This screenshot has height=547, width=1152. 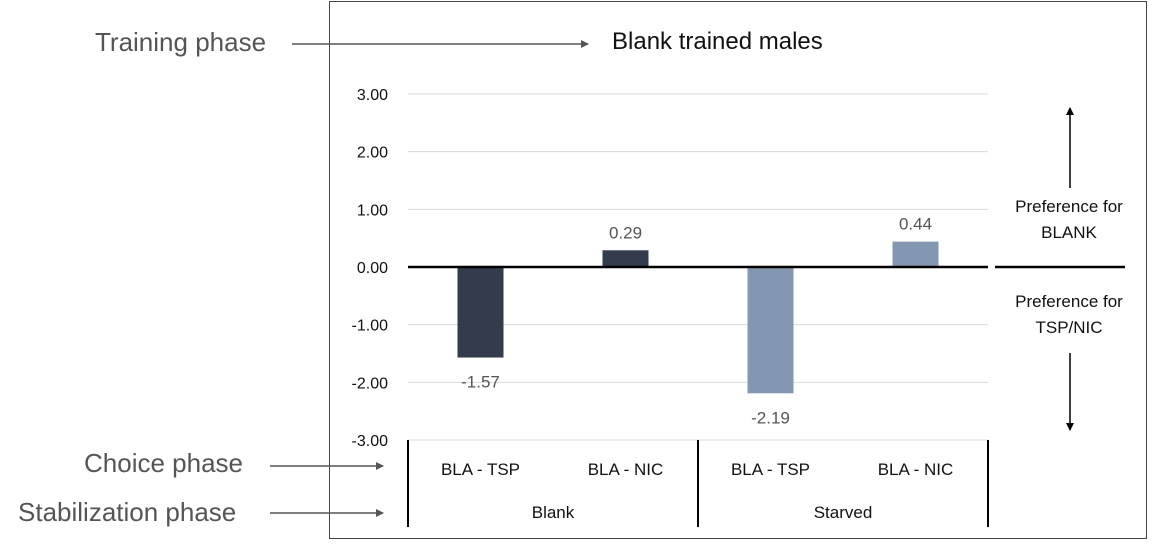 What do you see at coordinates (163, 463) in the screenshot?
I see `choice-phase-label: Choice phase` at bounding box center [163, 463].